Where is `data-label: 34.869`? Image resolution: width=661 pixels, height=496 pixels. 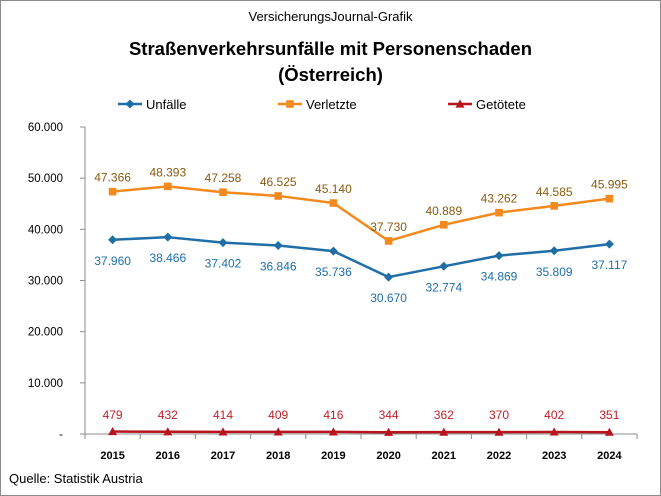 data-label: 34.869 is located at coordinates (499, 277).